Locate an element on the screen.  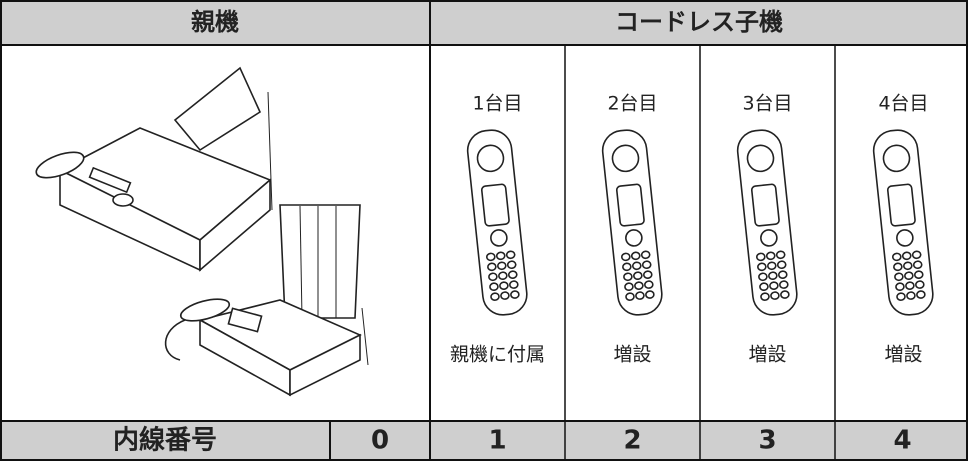
extension-number: 1 is located at coordinates (497, 441).